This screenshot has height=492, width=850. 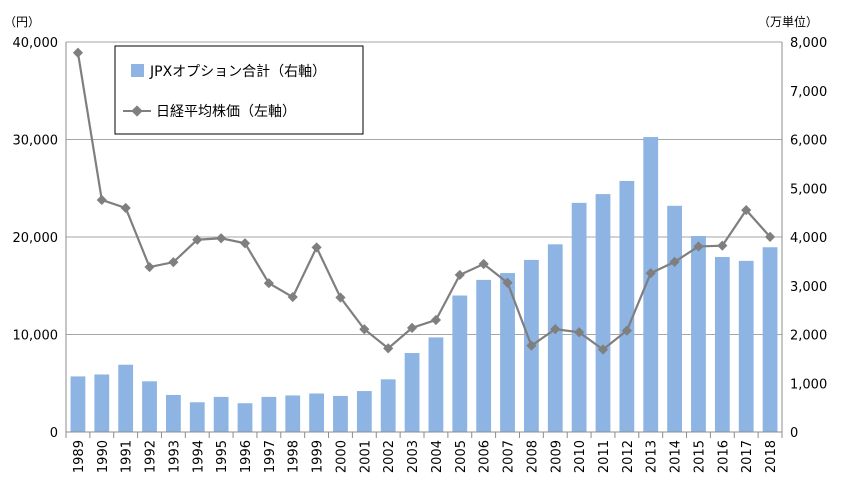 What do you see at coordinates (788, 21) in the screenshot?
I see `right-axis-unit: （万単位）` at bounding box center [788, 21].